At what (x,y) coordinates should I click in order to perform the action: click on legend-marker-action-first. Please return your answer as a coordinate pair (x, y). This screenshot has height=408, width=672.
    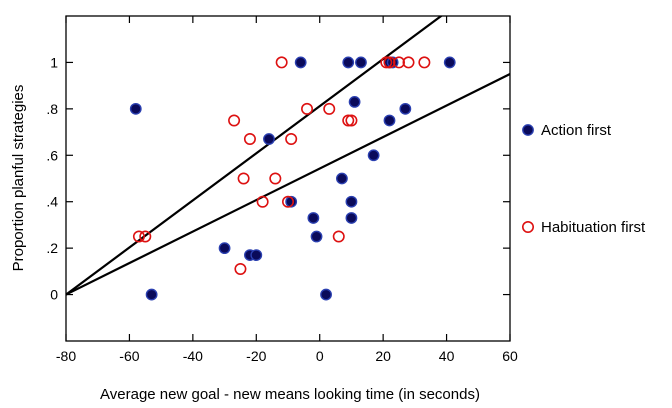
    Looking at the image, I should click on (528, 130).